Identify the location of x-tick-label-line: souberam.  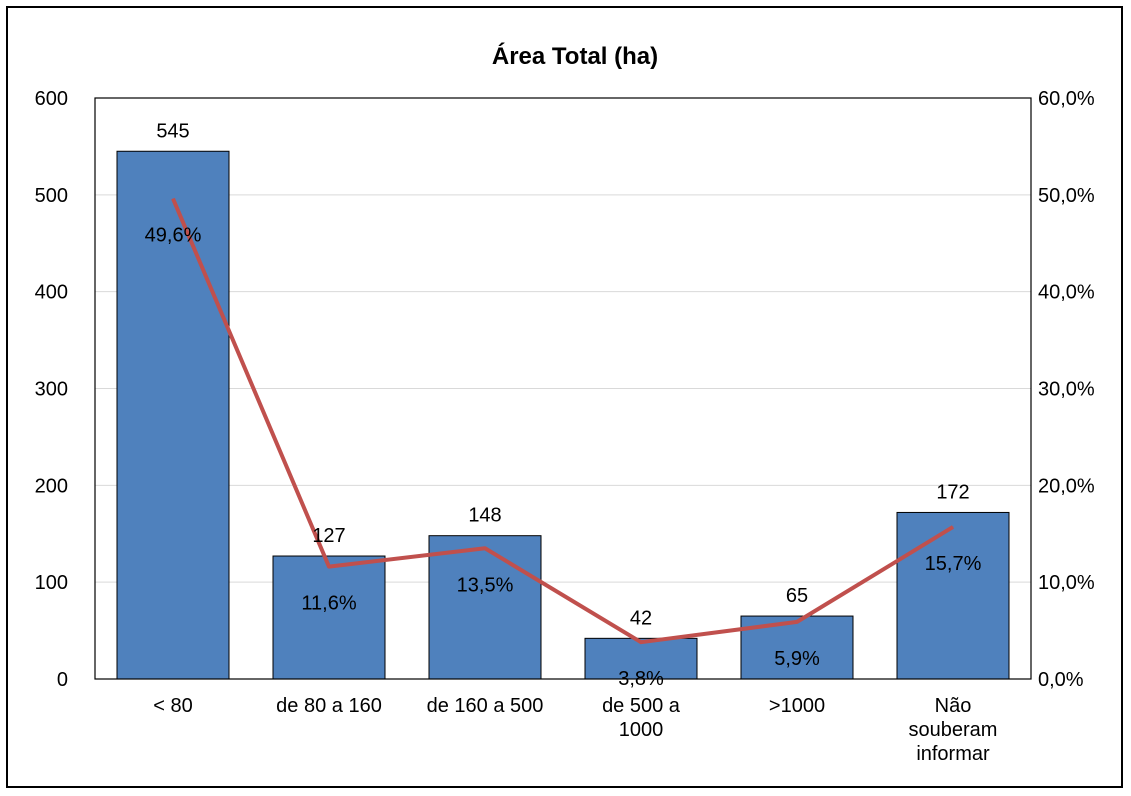
(953, 730).